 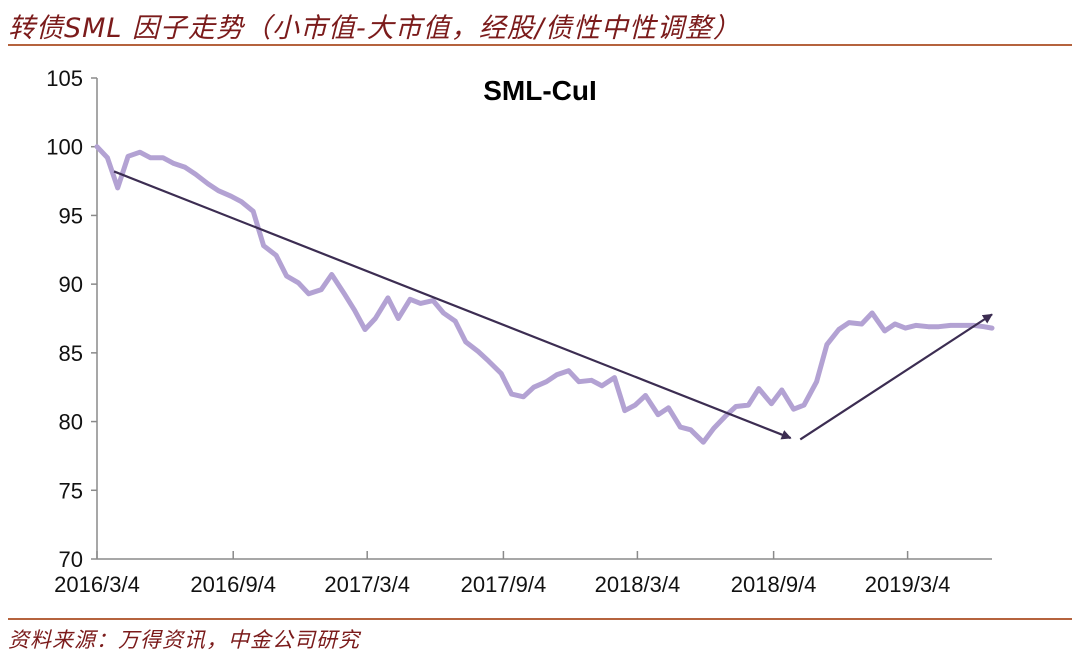 What do you see at coordinates (64, 147) in the screenshot?
I see `y-tick-label: 100` at bounding box center [64, 147].